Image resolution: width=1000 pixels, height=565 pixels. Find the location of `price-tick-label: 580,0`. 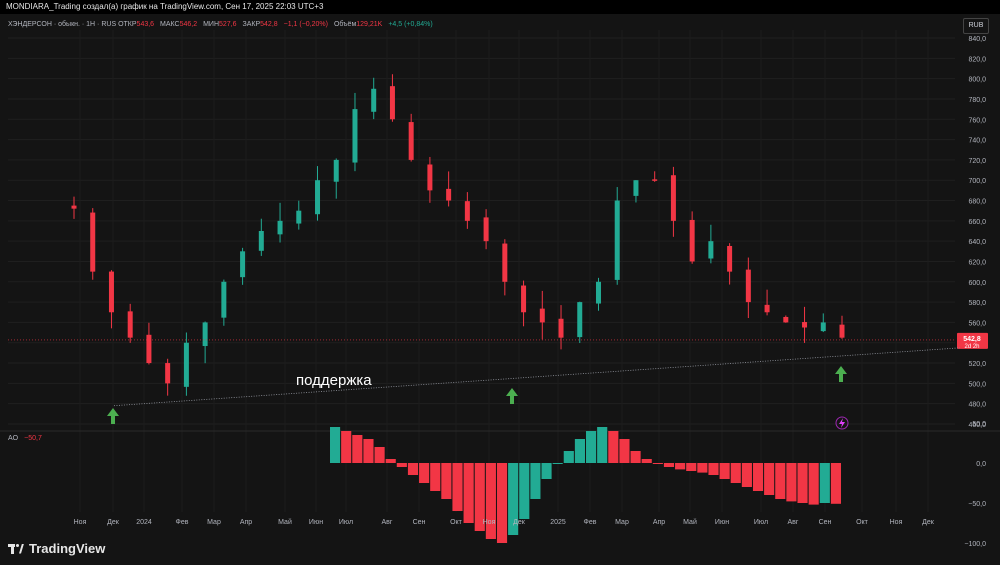

price-tick-label: 580,0 is located at coordinates (977, 303).